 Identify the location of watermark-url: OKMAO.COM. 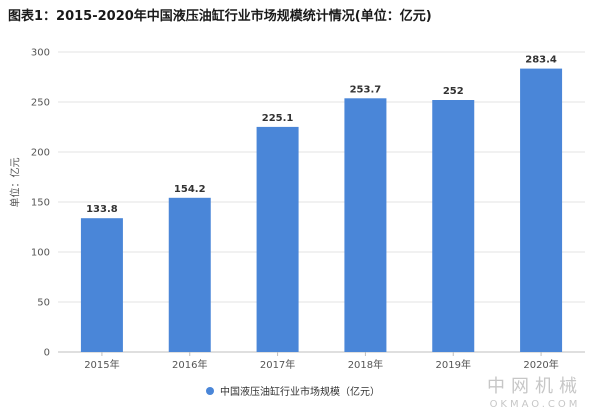
(535, 404).